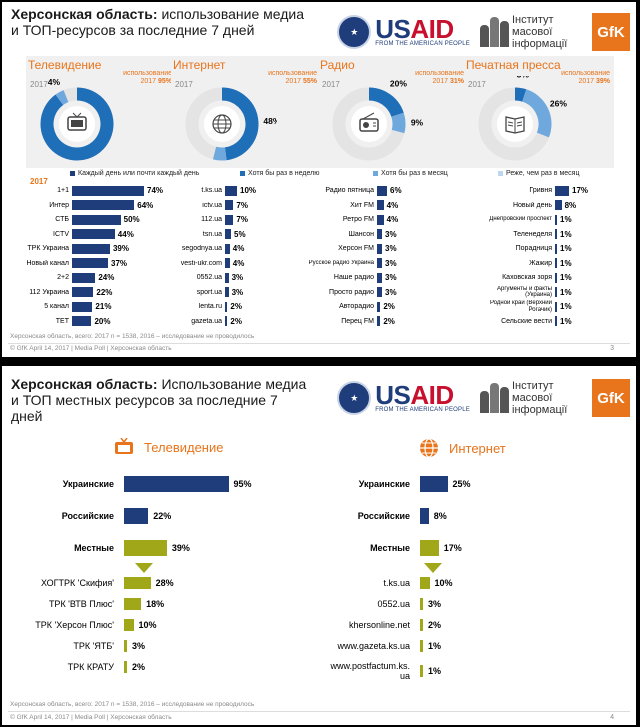 The height and width of the screenshot is (727, 640). Describe the element at coordinates (361, 234) in the screenshot. I see `row-label: Шансон` at that location.